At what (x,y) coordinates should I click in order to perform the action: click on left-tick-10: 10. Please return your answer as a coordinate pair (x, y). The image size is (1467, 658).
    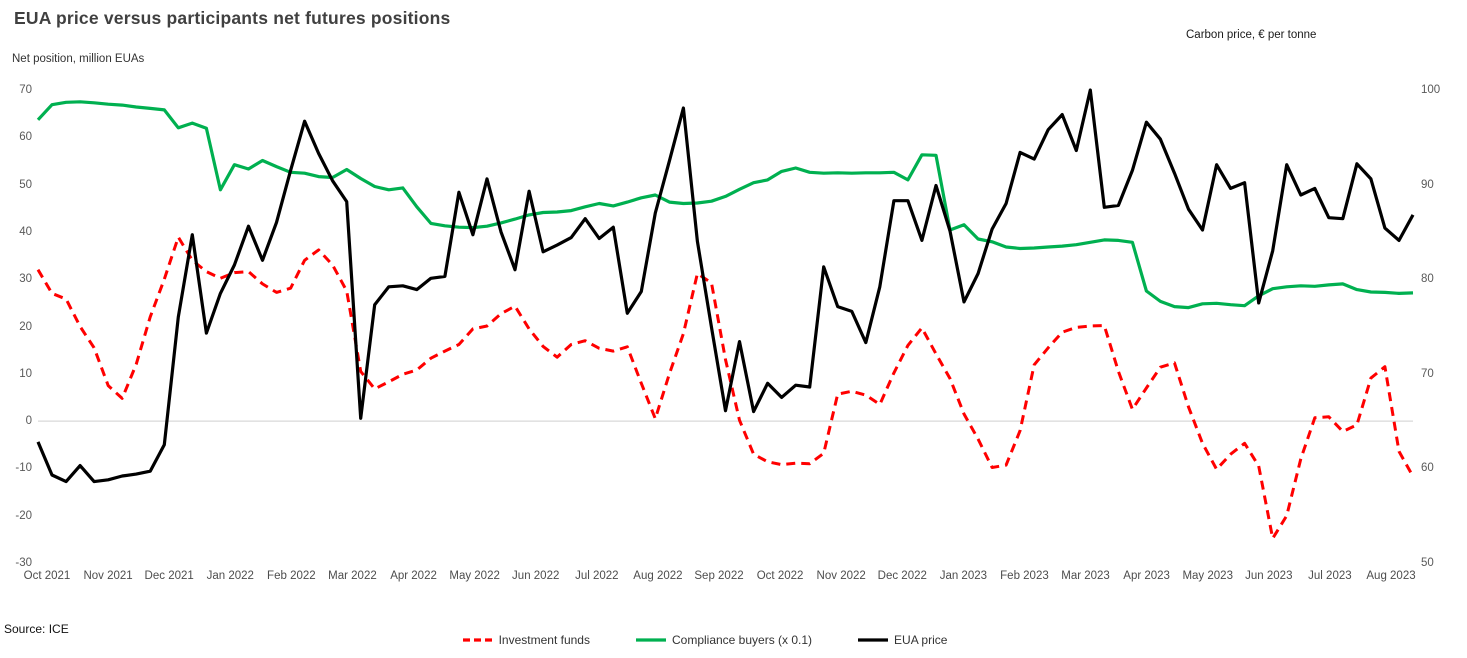
    Looking at the image, I should click on (25, 373).